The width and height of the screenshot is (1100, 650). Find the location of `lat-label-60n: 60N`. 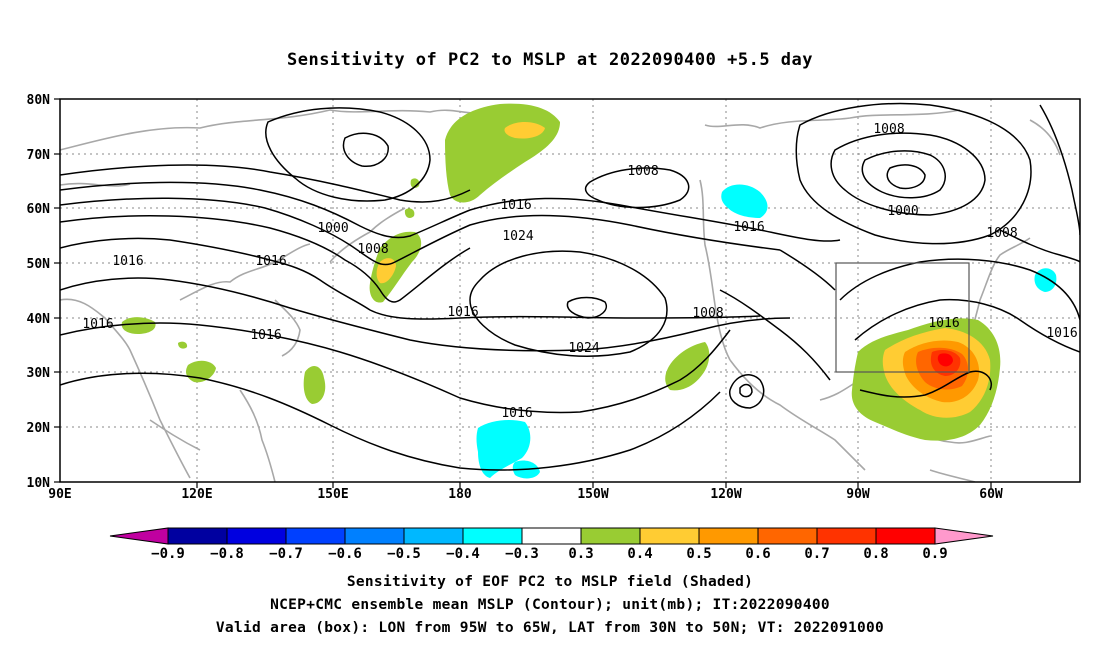

lat-label-60n: 60N is located at coordinates (39, 209).